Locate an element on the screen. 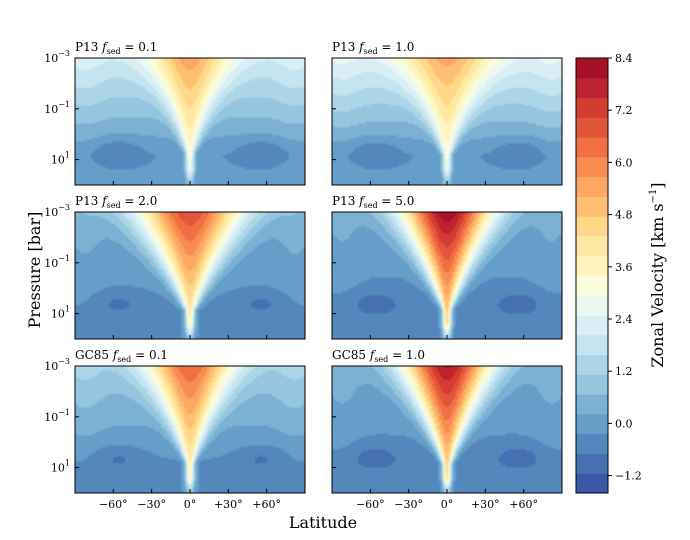  panel-3: P13 fsed = 2.0 10⁻³ 10⁻¹ 10¹ is located at coordinates (175, 267).